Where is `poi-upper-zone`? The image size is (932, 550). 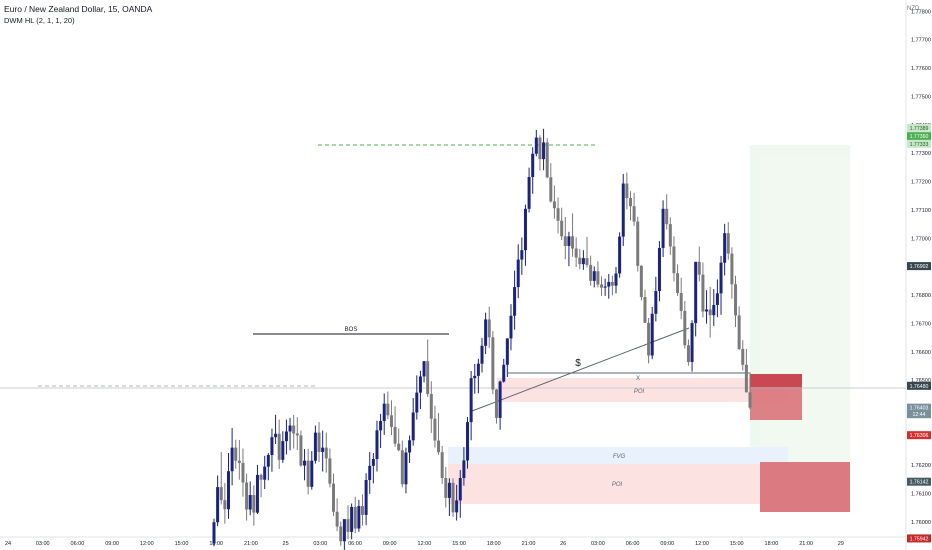
poi-upper-zone is located at coordinates (643, 390).